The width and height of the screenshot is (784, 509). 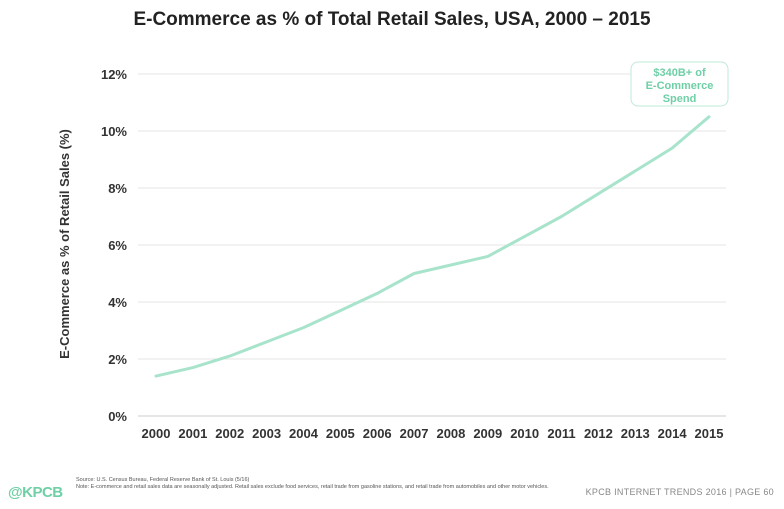 I want to click on annotation-line-3: Spend, so click(x=680, y=99).